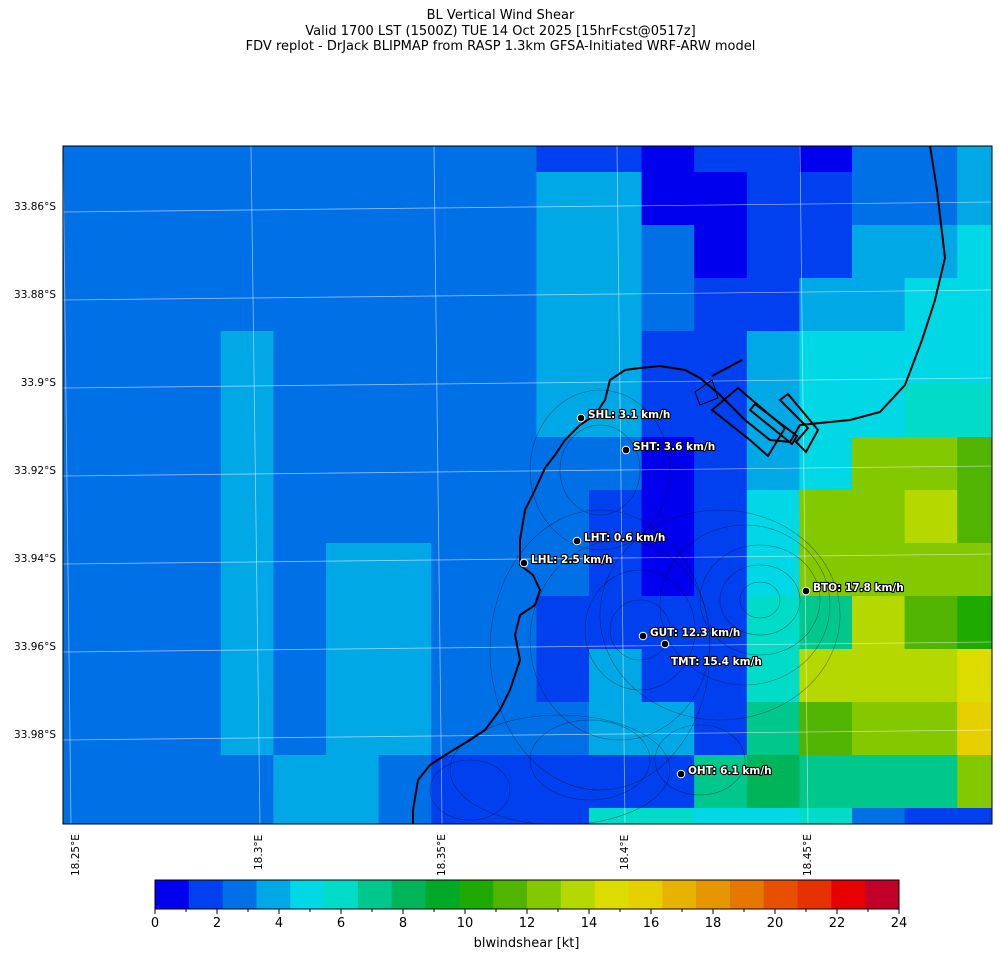  What do you see at coordinates (155, 923) in the screenshot?
I see `colorbar-tick-label: 0` at bounding box center [155, 923].